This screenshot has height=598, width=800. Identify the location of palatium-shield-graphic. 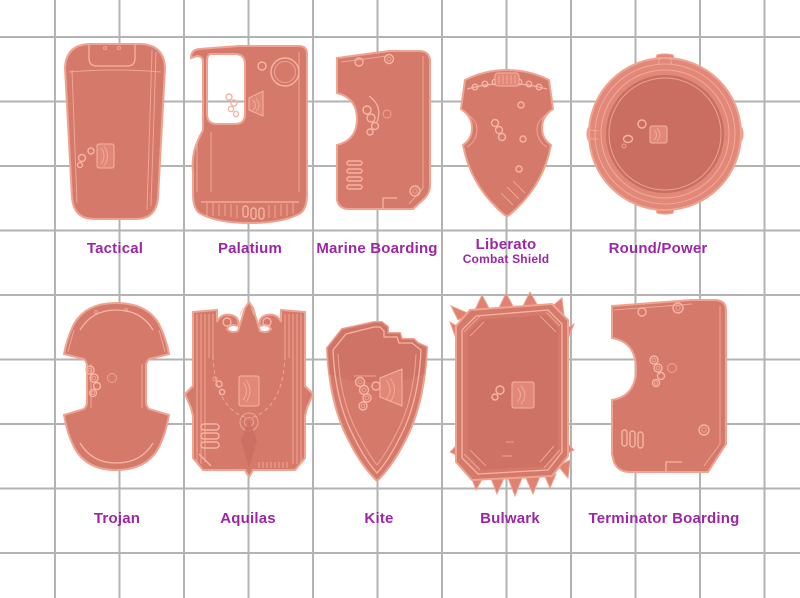
(248, 135).